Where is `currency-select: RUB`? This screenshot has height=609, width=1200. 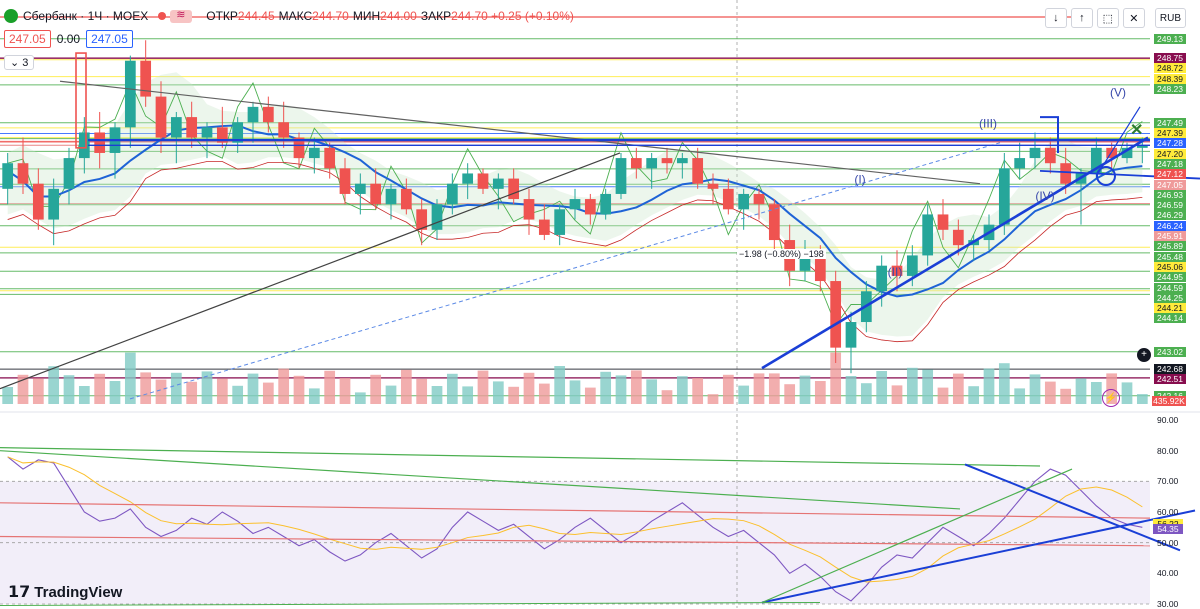 currency-select: RUB is located at coordinates (1170, 18).